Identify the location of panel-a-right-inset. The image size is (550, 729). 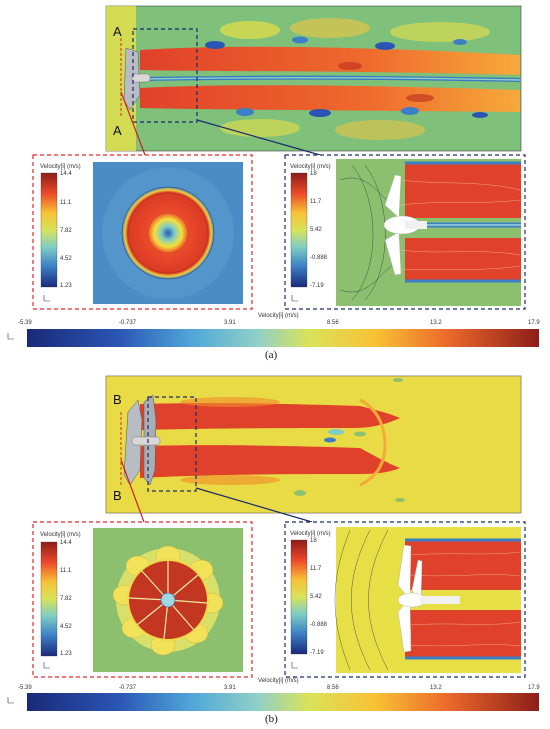
(405, 232).